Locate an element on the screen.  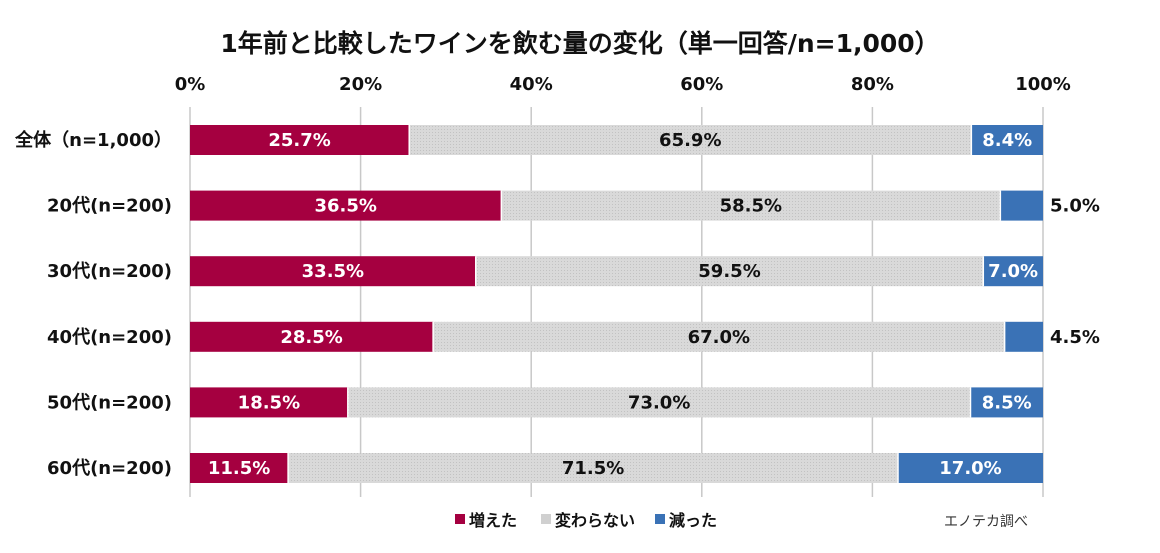
data-label: 65.9% is located at coordinates (690, 140).